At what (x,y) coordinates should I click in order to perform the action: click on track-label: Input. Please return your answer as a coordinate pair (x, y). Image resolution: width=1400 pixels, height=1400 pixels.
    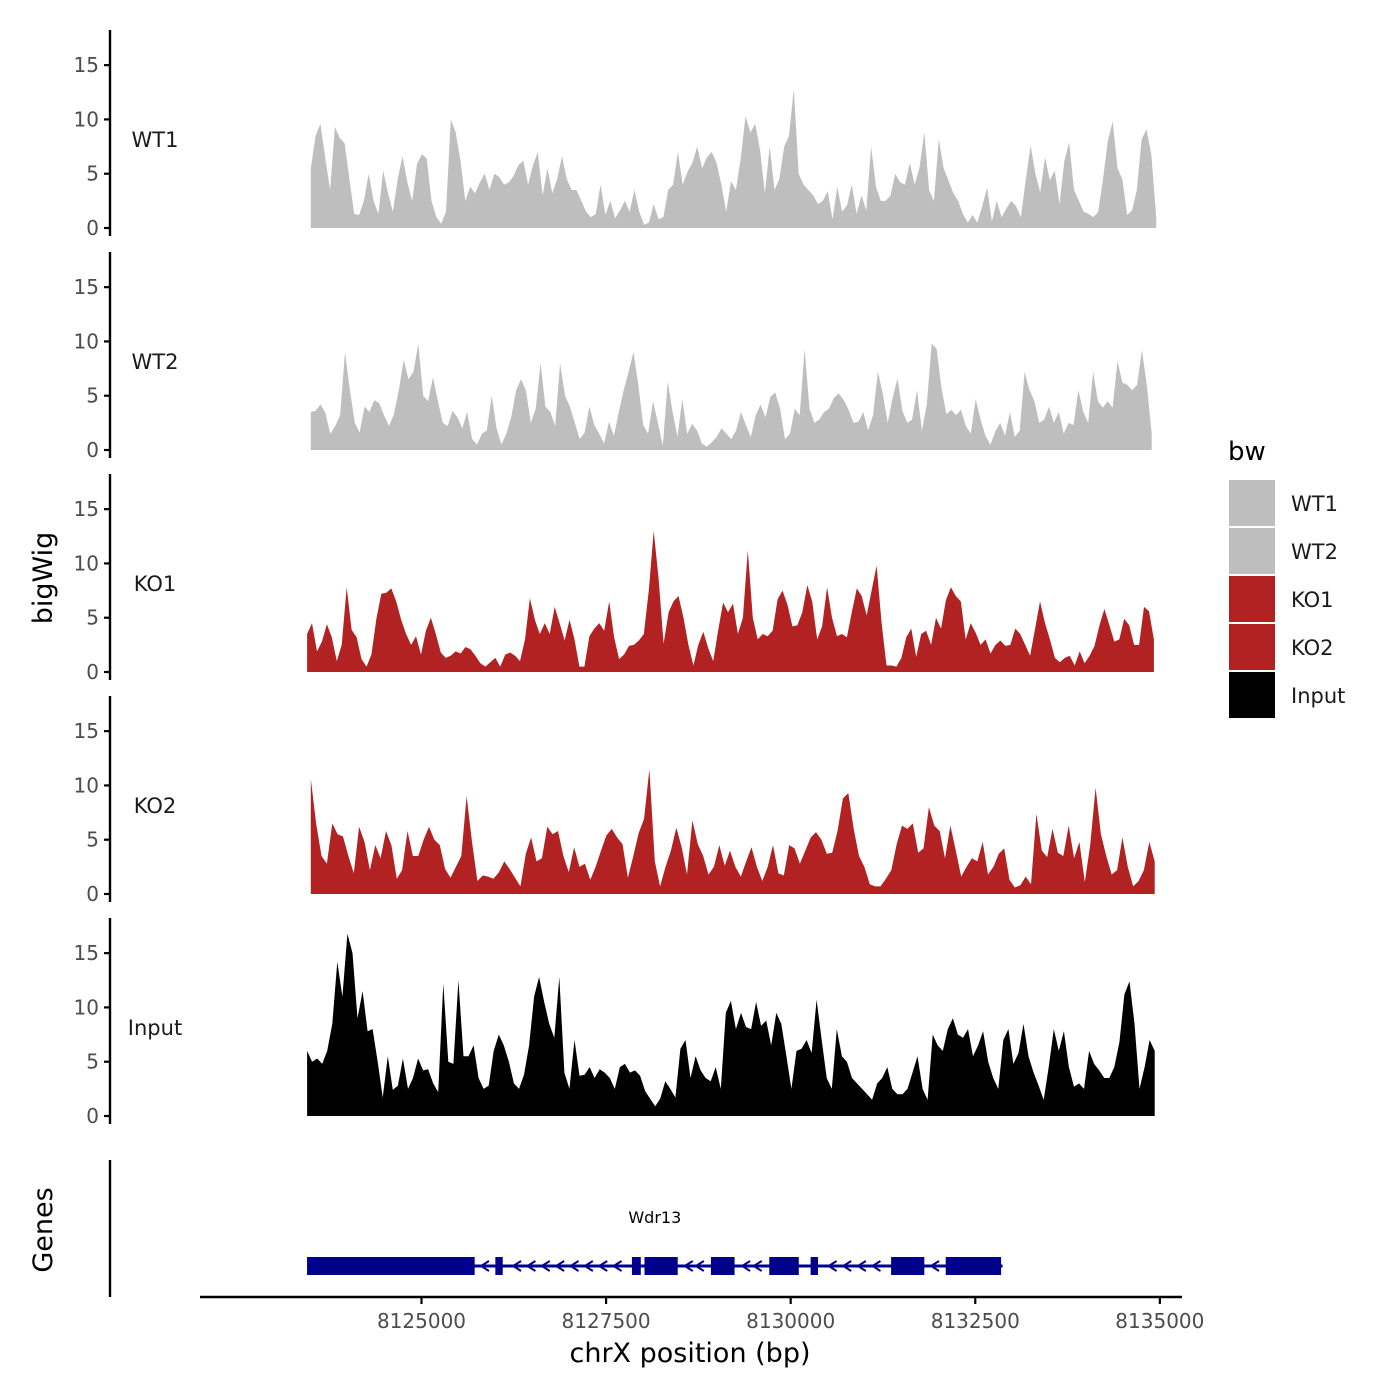
    Looking at the image, I should click on (155, 1028).